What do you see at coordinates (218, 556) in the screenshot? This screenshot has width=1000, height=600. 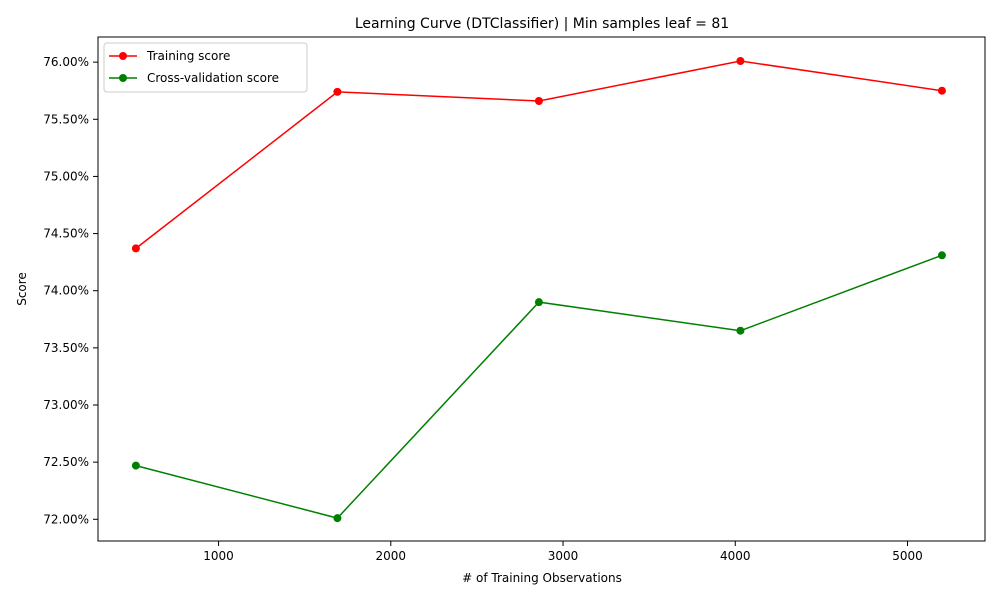 I see `x-tick-label: 1000` at bounding box center [218, 556].